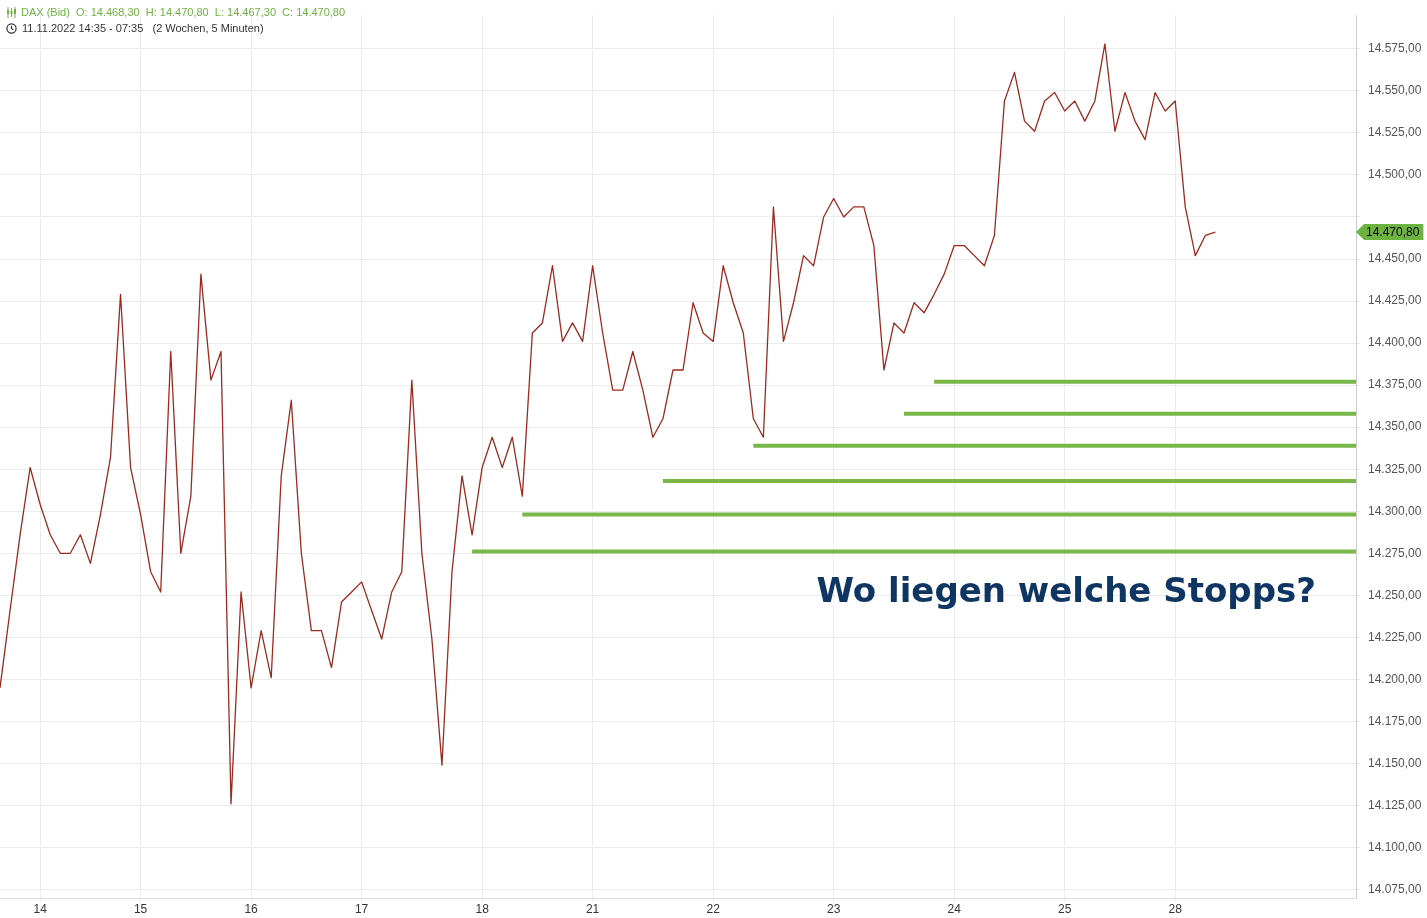  Describe the element at coordinates (1395, 636) in the screenshot. I see `y-tick-label: 14.225,00` at that location.